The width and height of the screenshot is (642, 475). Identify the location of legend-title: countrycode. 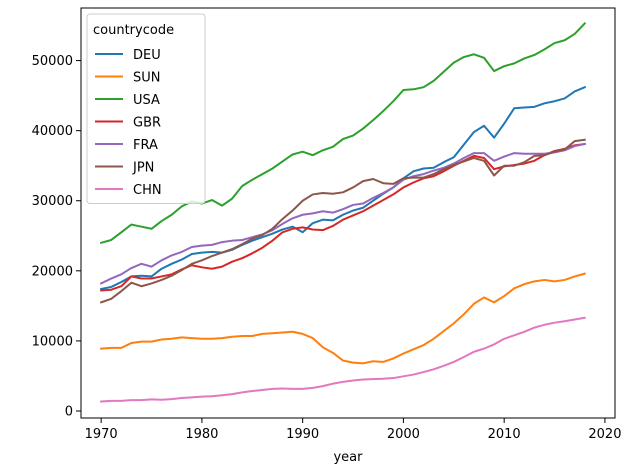
(133, 30).